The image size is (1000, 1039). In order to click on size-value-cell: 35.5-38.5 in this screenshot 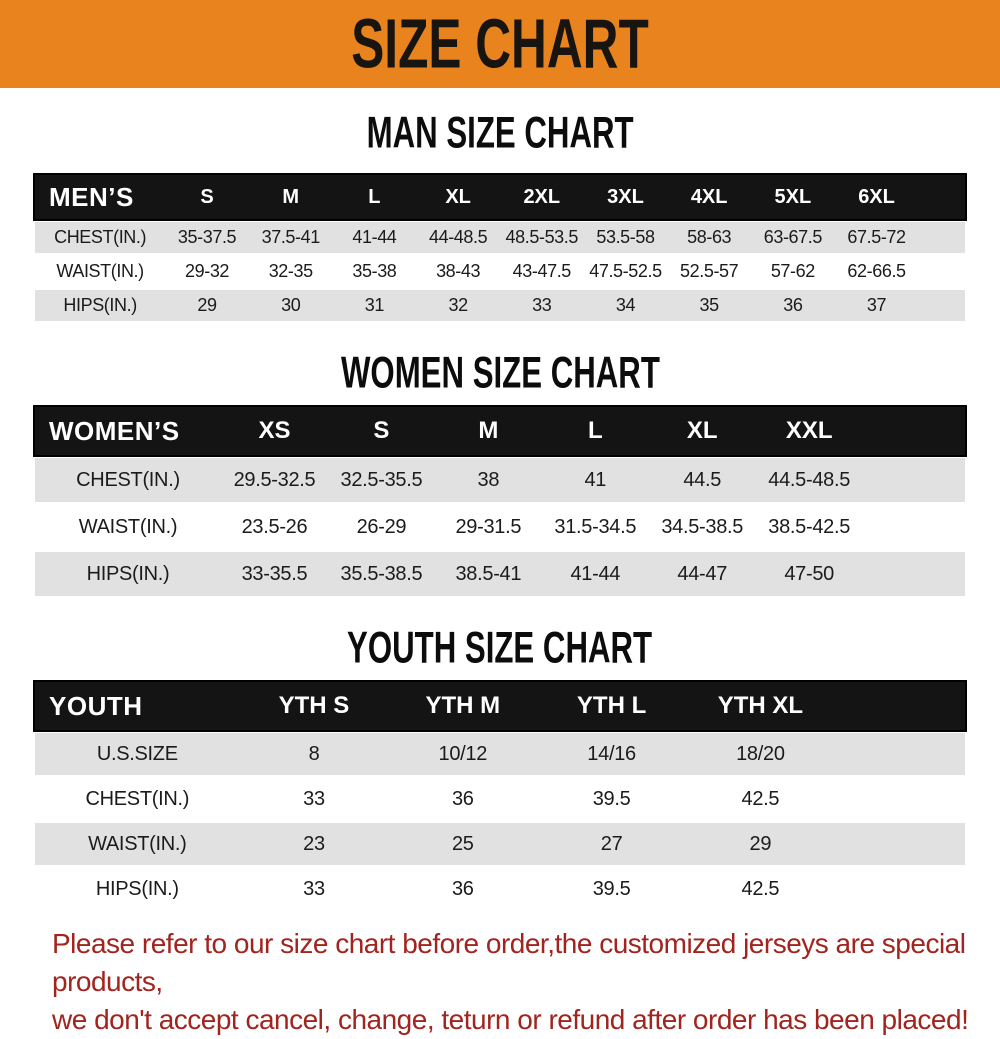, I will do `click(381, 573)`.